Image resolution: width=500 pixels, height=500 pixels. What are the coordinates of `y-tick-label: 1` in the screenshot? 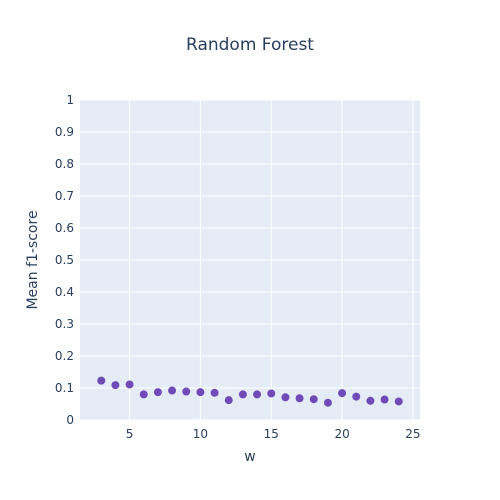 It's located at (70, 100).